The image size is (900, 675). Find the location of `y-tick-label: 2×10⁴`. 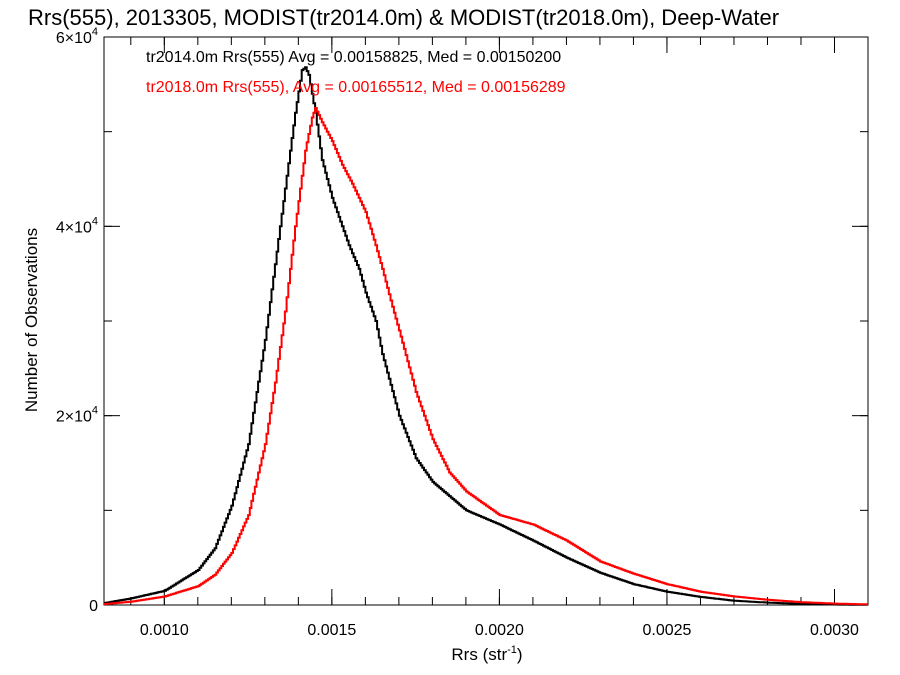

y-tick-label: 2×10⁴ is located at coordinates (77, 415).